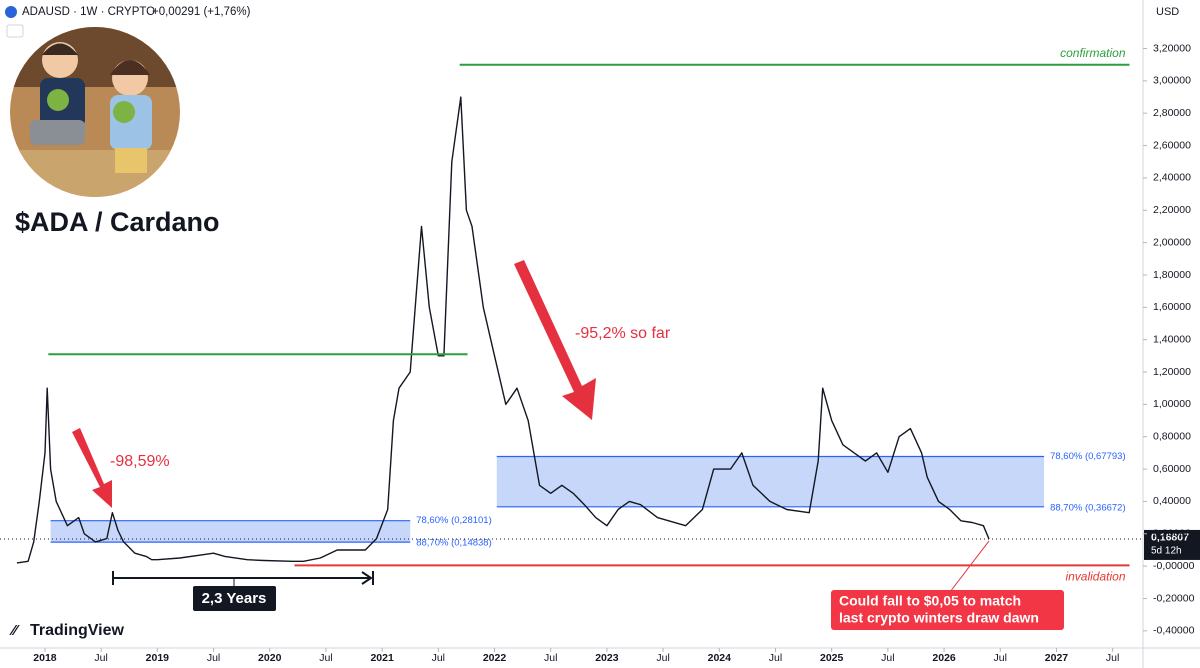 This screenshot has width=1200, height=668. I want to click on x-tick-label: 2019, so click(158, 658).